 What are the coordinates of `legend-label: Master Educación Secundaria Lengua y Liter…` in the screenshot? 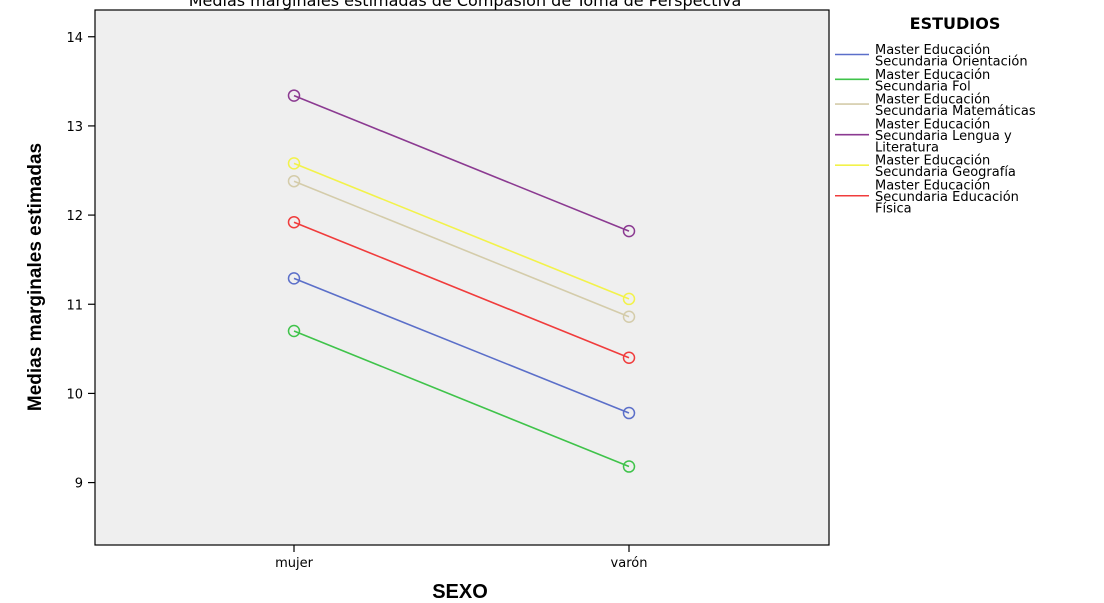 It's located at (943, 136).